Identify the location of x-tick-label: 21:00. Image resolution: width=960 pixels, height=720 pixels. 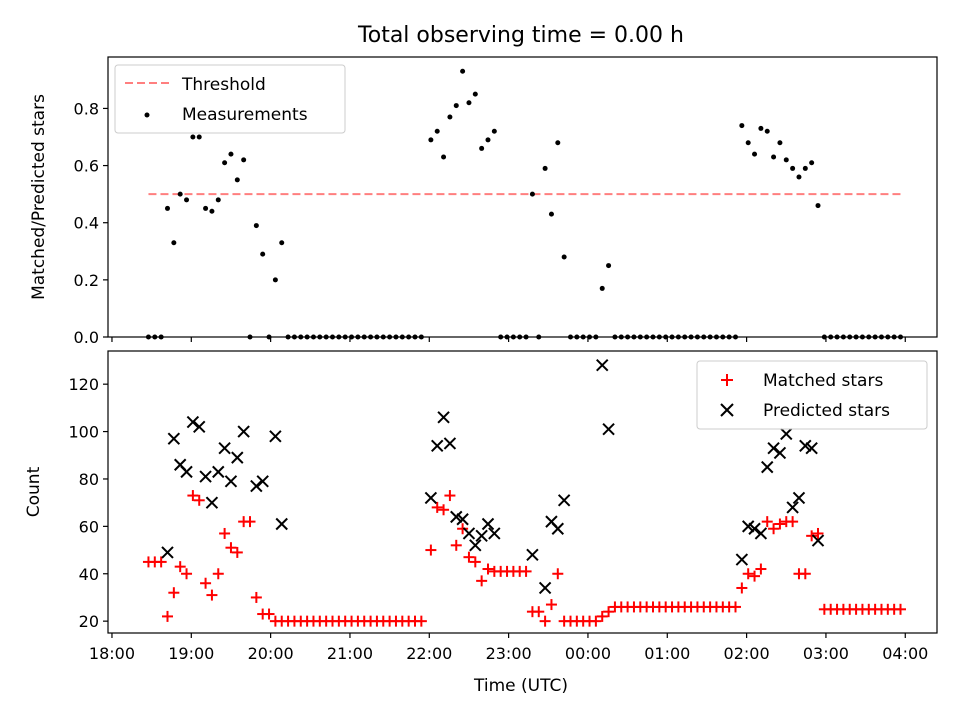
(350, 653).